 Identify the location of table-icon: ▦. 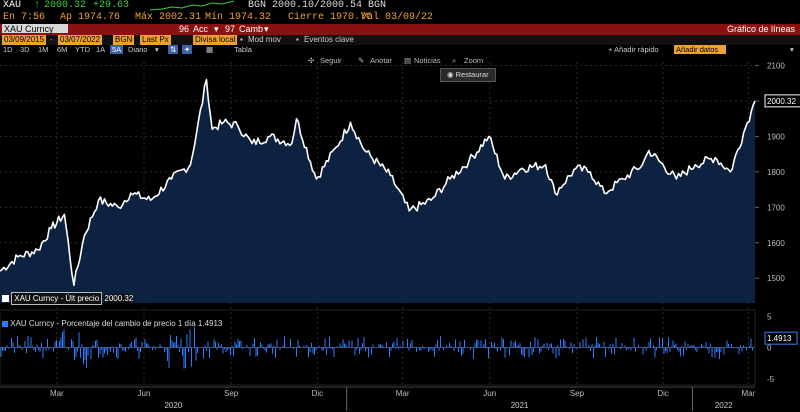
(210, 49).